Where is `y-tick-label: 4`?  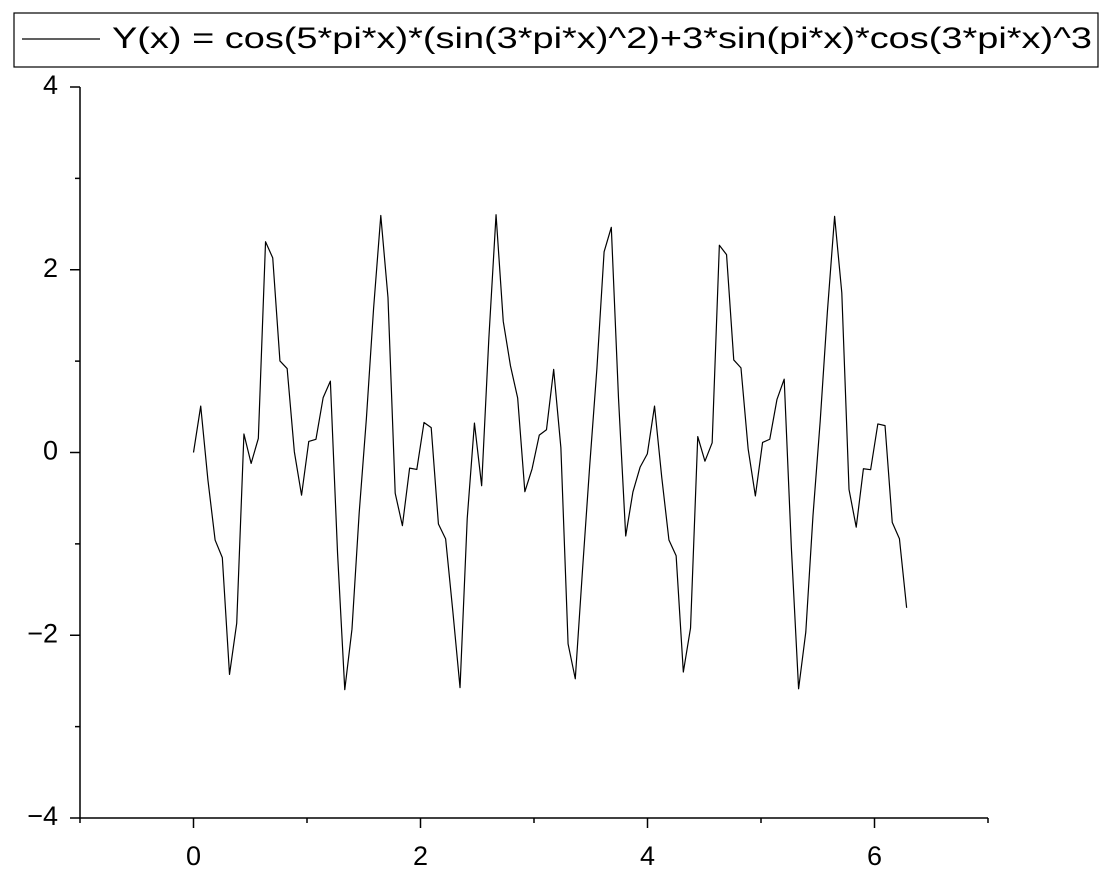 y-tick-label: 4 is located at coordinates (50, 85).